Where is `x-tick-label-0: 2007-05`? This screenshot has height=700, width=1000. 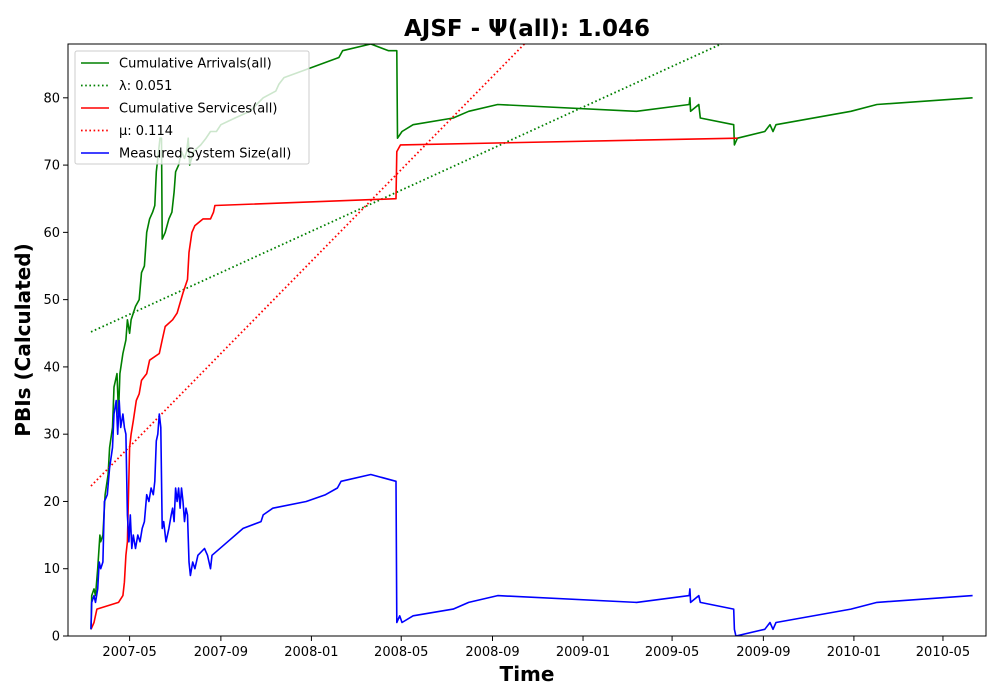
x-tick-label-0: 2007-05 is located at coordinates (129, 652).